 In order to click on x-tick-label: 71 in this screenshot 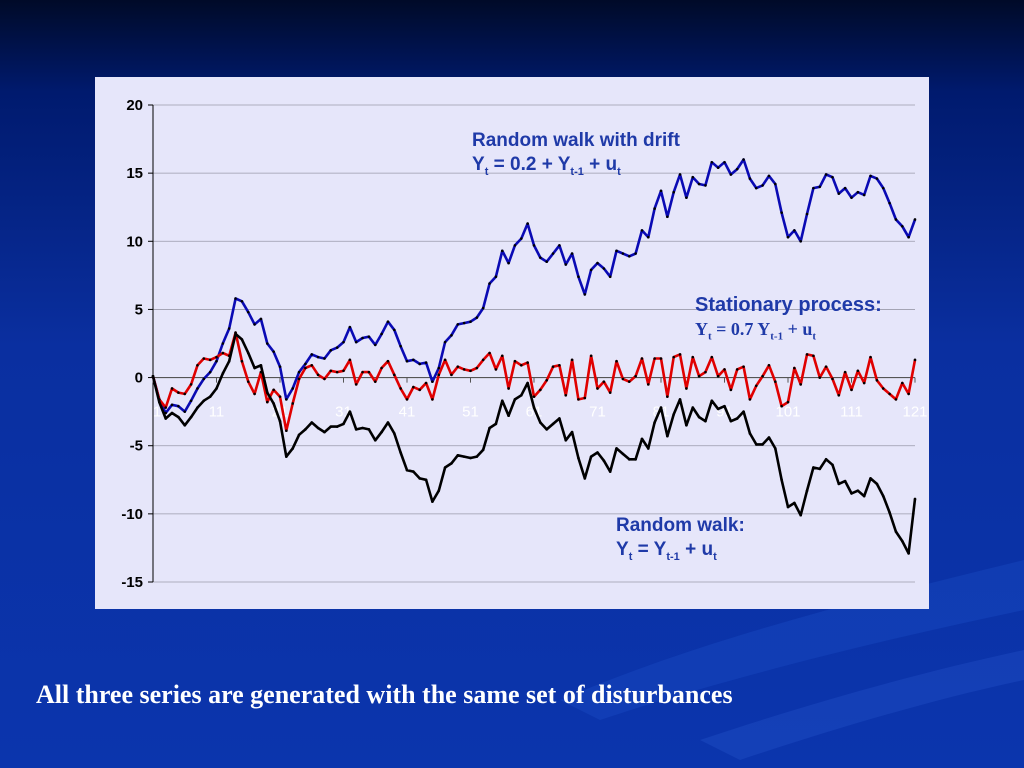, I will do `click(597, 412)`.